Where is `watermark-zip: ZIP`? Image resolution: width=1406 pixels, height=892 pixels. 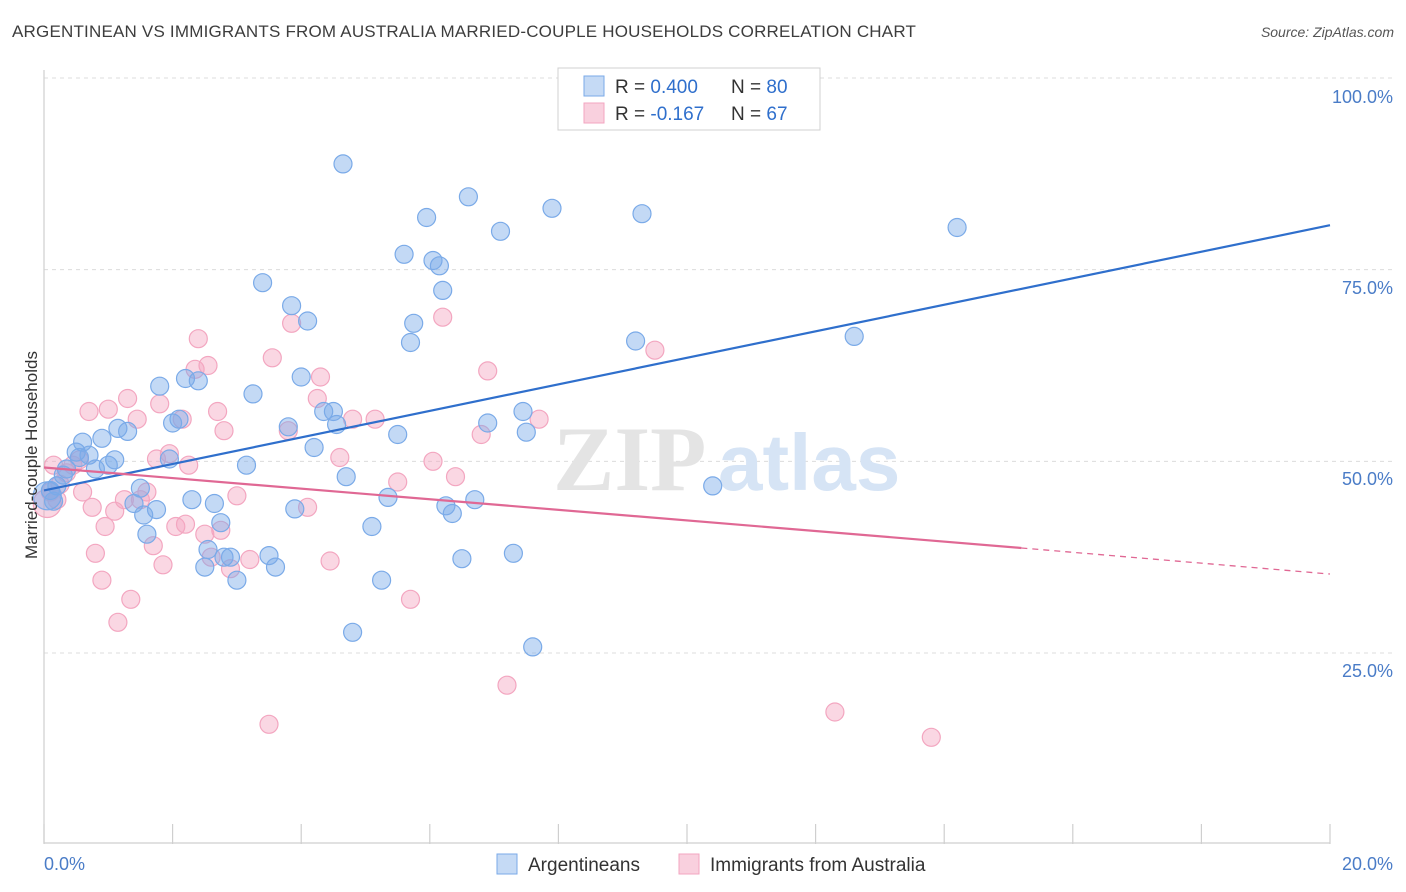 watermark-zip: ZIP is located at coordinates (629, 459).